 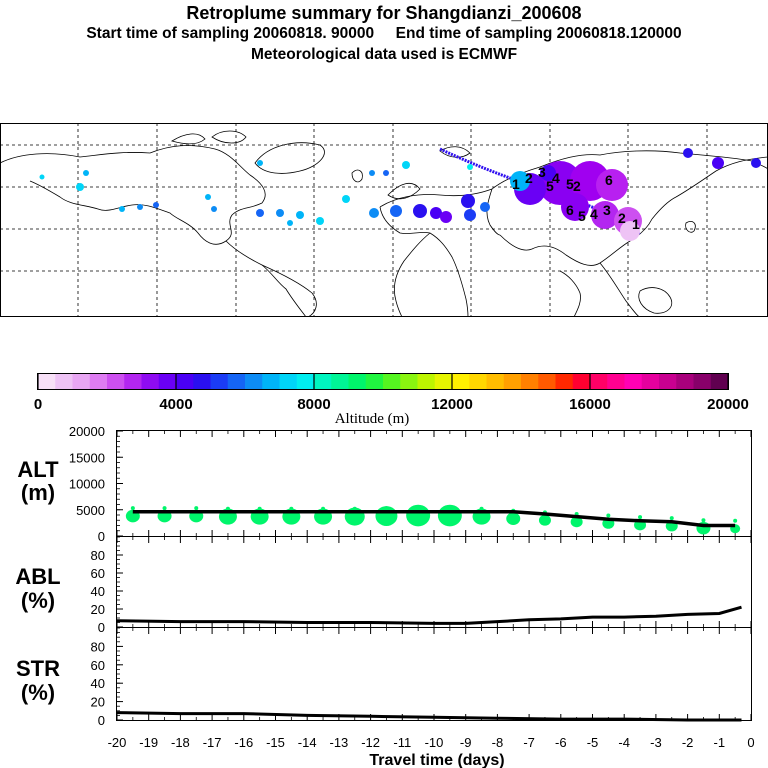 What do you see at coordinates (180, 742) in the screenshot?
I see `x-tick-label: -18` at bounding box center [180, 742].